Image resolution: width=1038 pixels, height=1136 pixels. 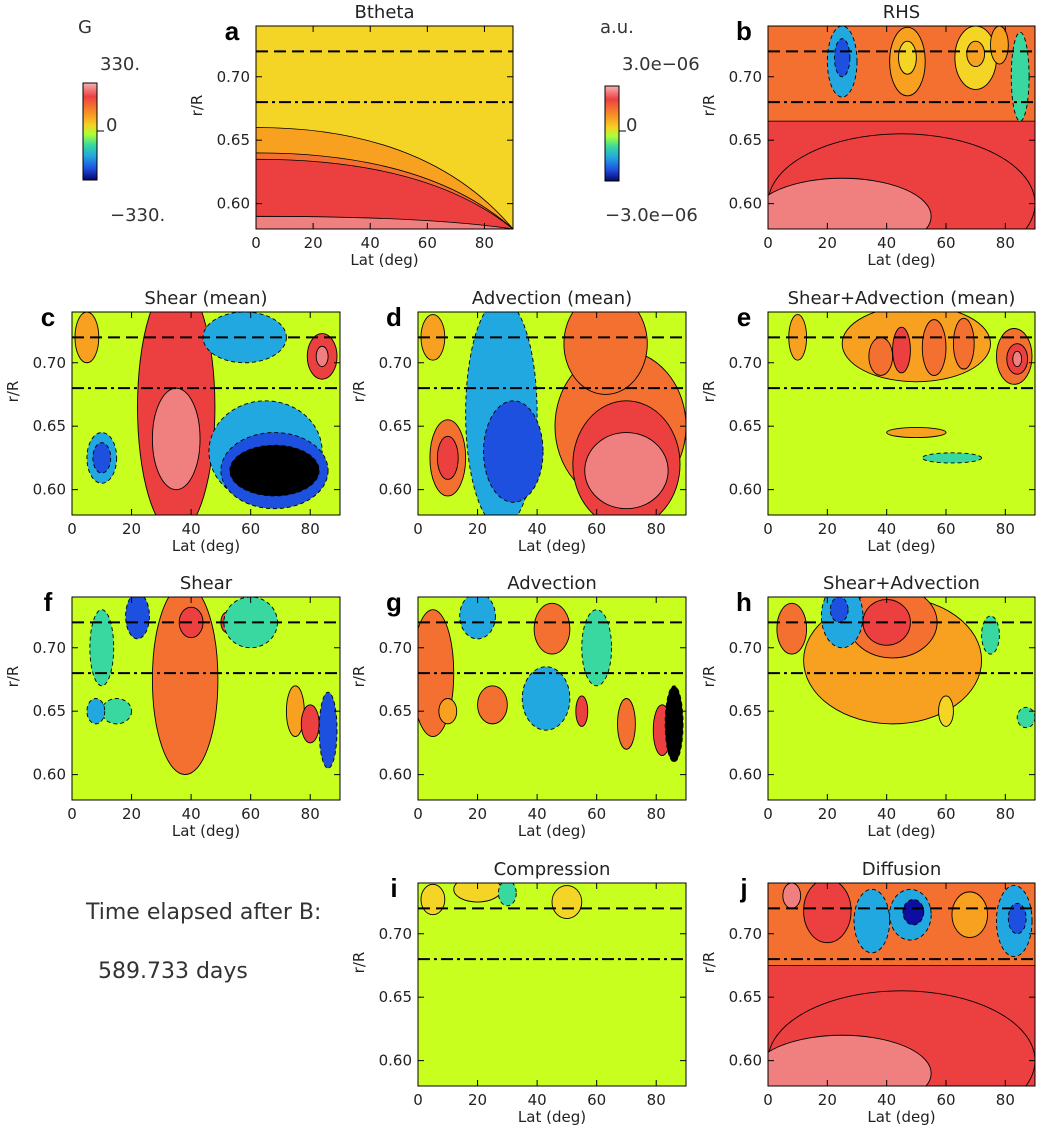 I want to click on panel-title: Shear+Advection, so click(x=901, y=583).